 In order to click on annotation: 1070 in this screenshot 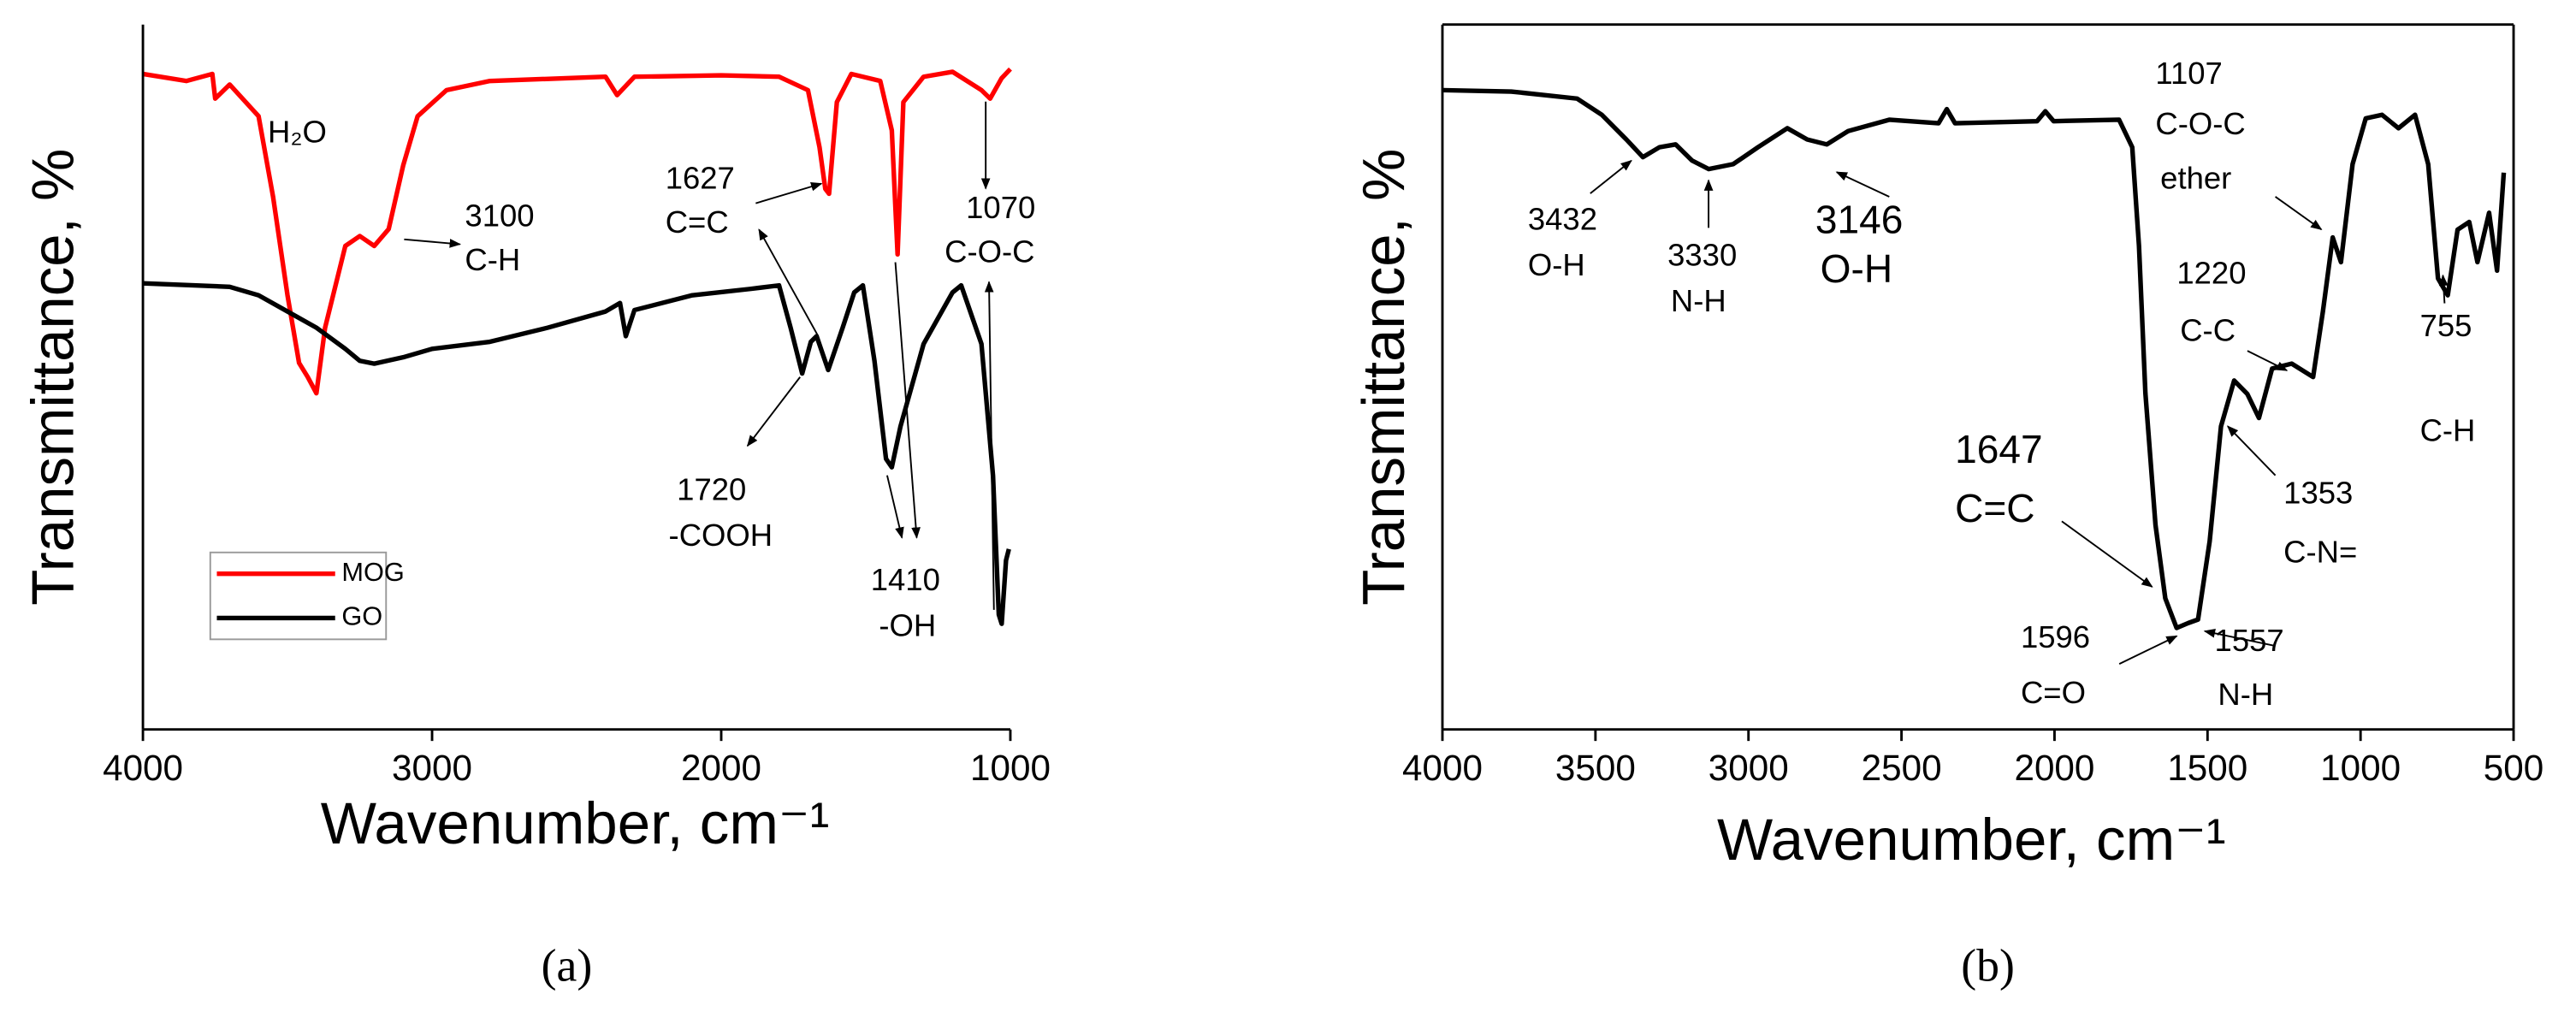, I will do `click(1000, 207)`.